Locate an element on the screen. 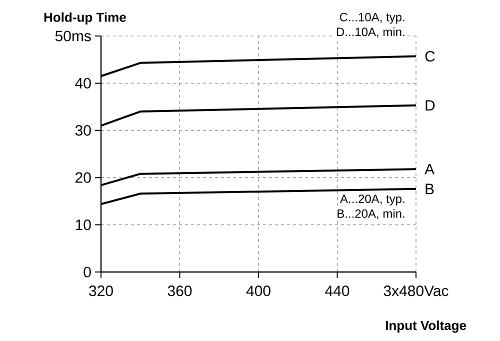 The height and width of the screenshot is (341, 500). annotation: A...20A, typ. is located at coordinates (372, 200).